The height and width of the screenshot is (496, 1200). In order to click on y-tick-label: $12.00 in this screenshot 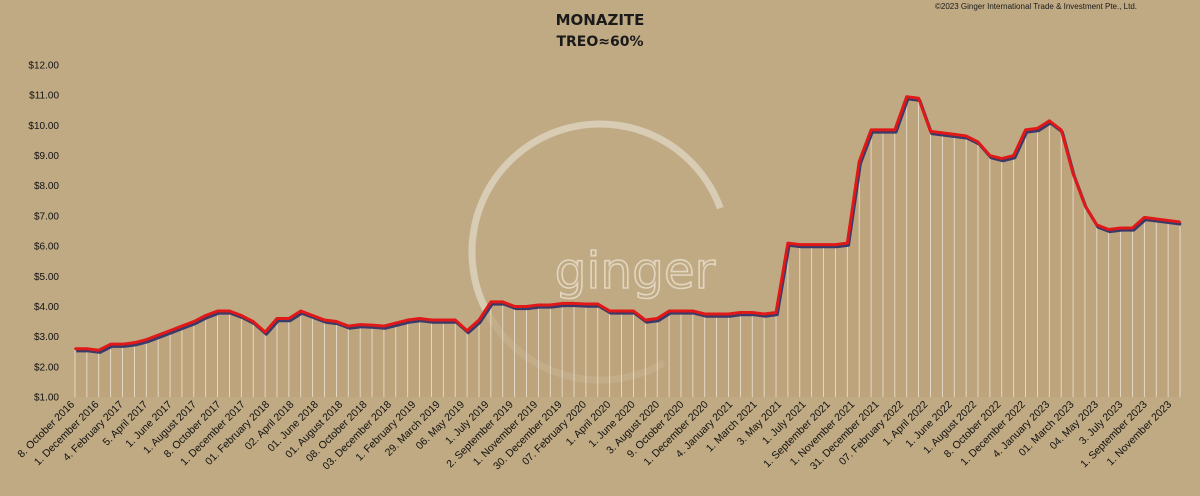, I will do `click(43, 66)`.